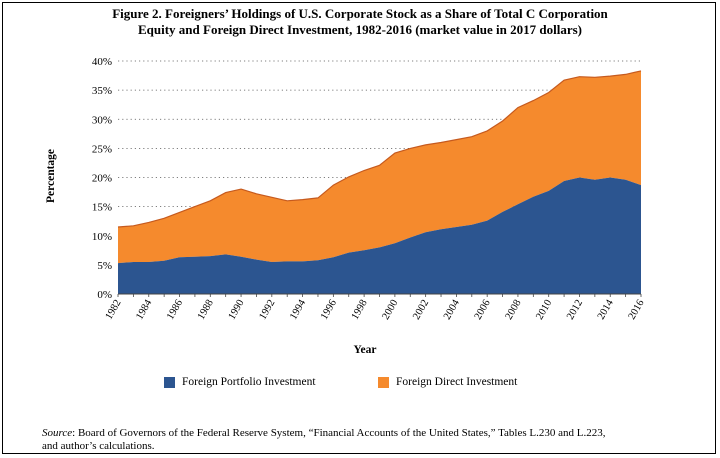 The height and width of the screenshot is (458, 720). I want to click on y-tick-label: 0%, so click(104, 295).